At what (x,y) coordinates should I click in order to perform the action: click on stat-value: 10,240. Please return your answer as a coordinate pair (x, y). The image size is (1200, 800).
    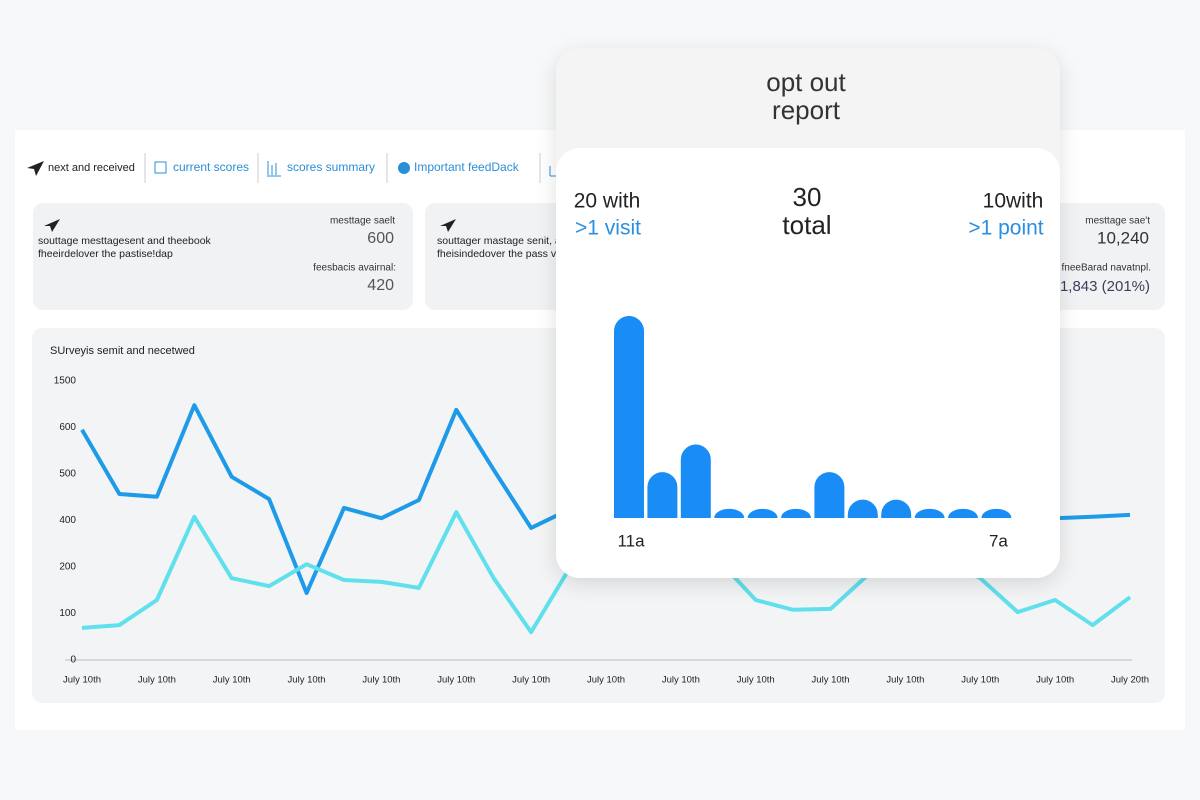
    Looking at the image, I should click on (1123, 237).